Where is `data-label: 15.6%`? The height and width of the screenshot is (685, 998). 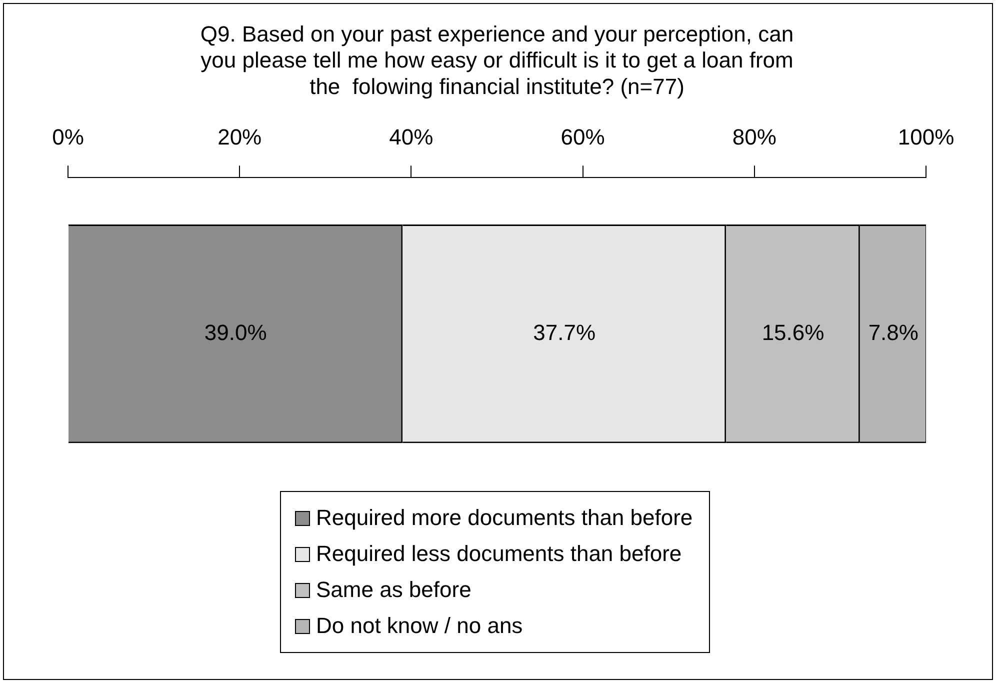 data-label: 15.6% is located at coordinates (793, 332).